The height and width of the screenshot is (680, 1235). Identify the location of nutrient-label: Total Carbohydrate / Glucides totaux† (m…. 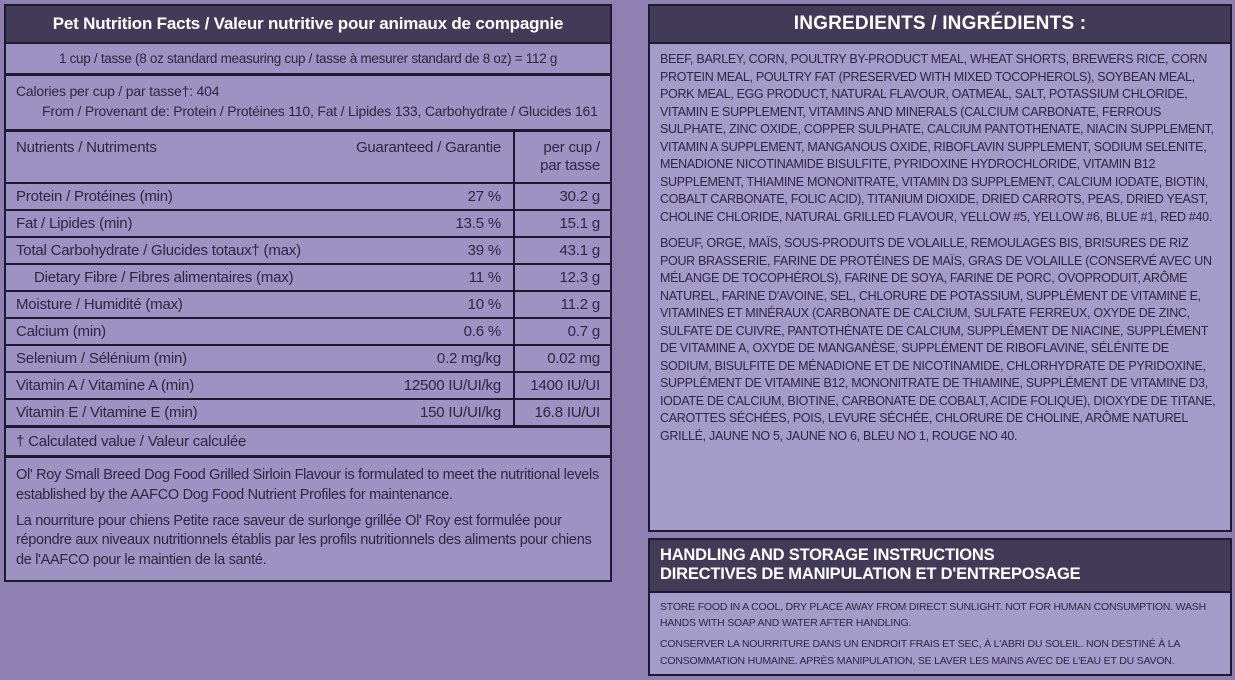
(158, 251).